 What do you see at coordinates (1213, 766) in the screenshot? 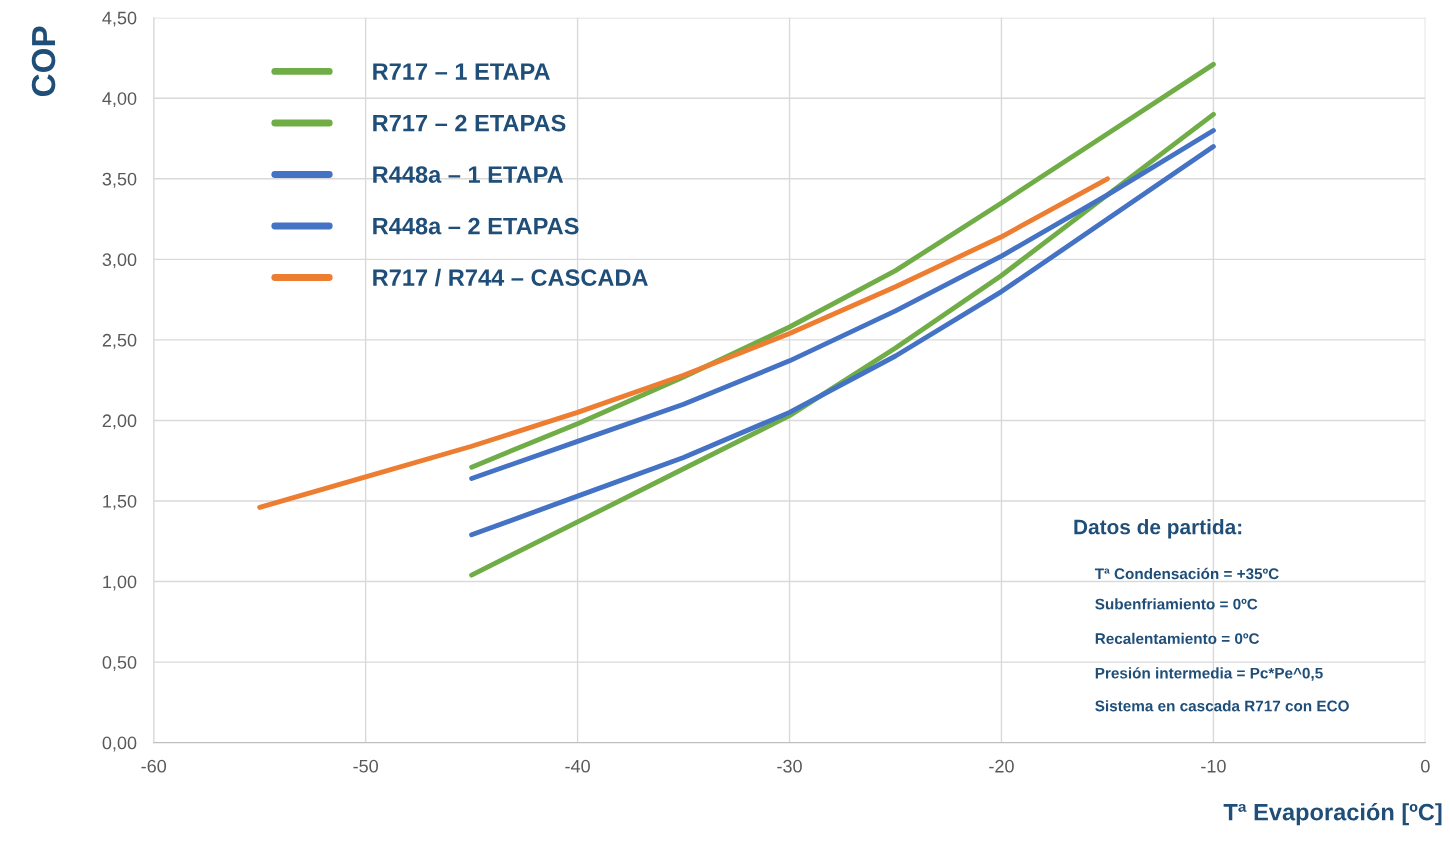
I see `x-tick-label: -10` at bounding box center [1213, 766].